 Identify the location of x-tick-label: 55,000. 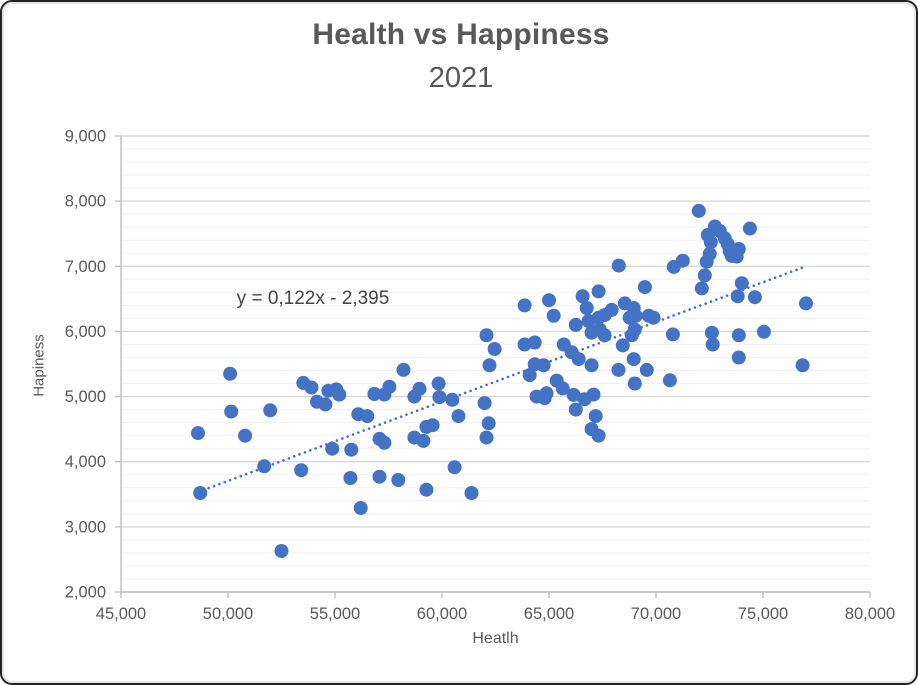
(335, 614).